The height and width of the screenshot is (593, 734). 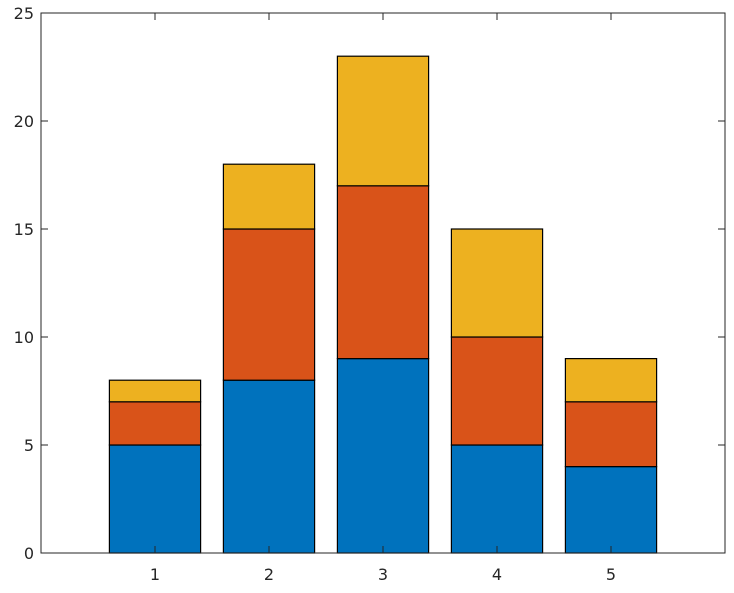 I want to click on y-tick-label: 5, so click(x=29, y=445).